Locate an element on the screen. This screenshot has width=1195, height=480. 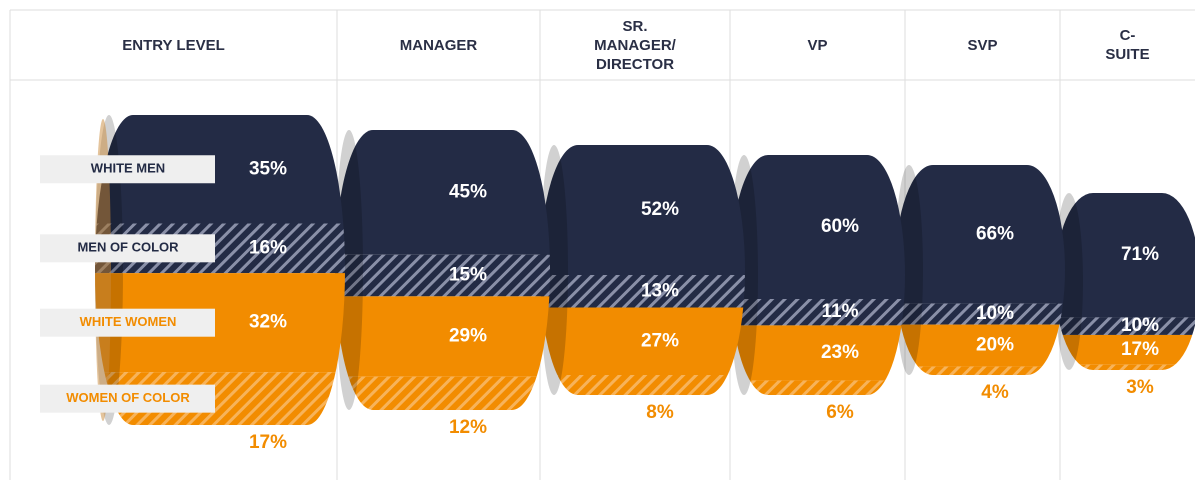
value-label: 60% is located at coordinates (840, 226).